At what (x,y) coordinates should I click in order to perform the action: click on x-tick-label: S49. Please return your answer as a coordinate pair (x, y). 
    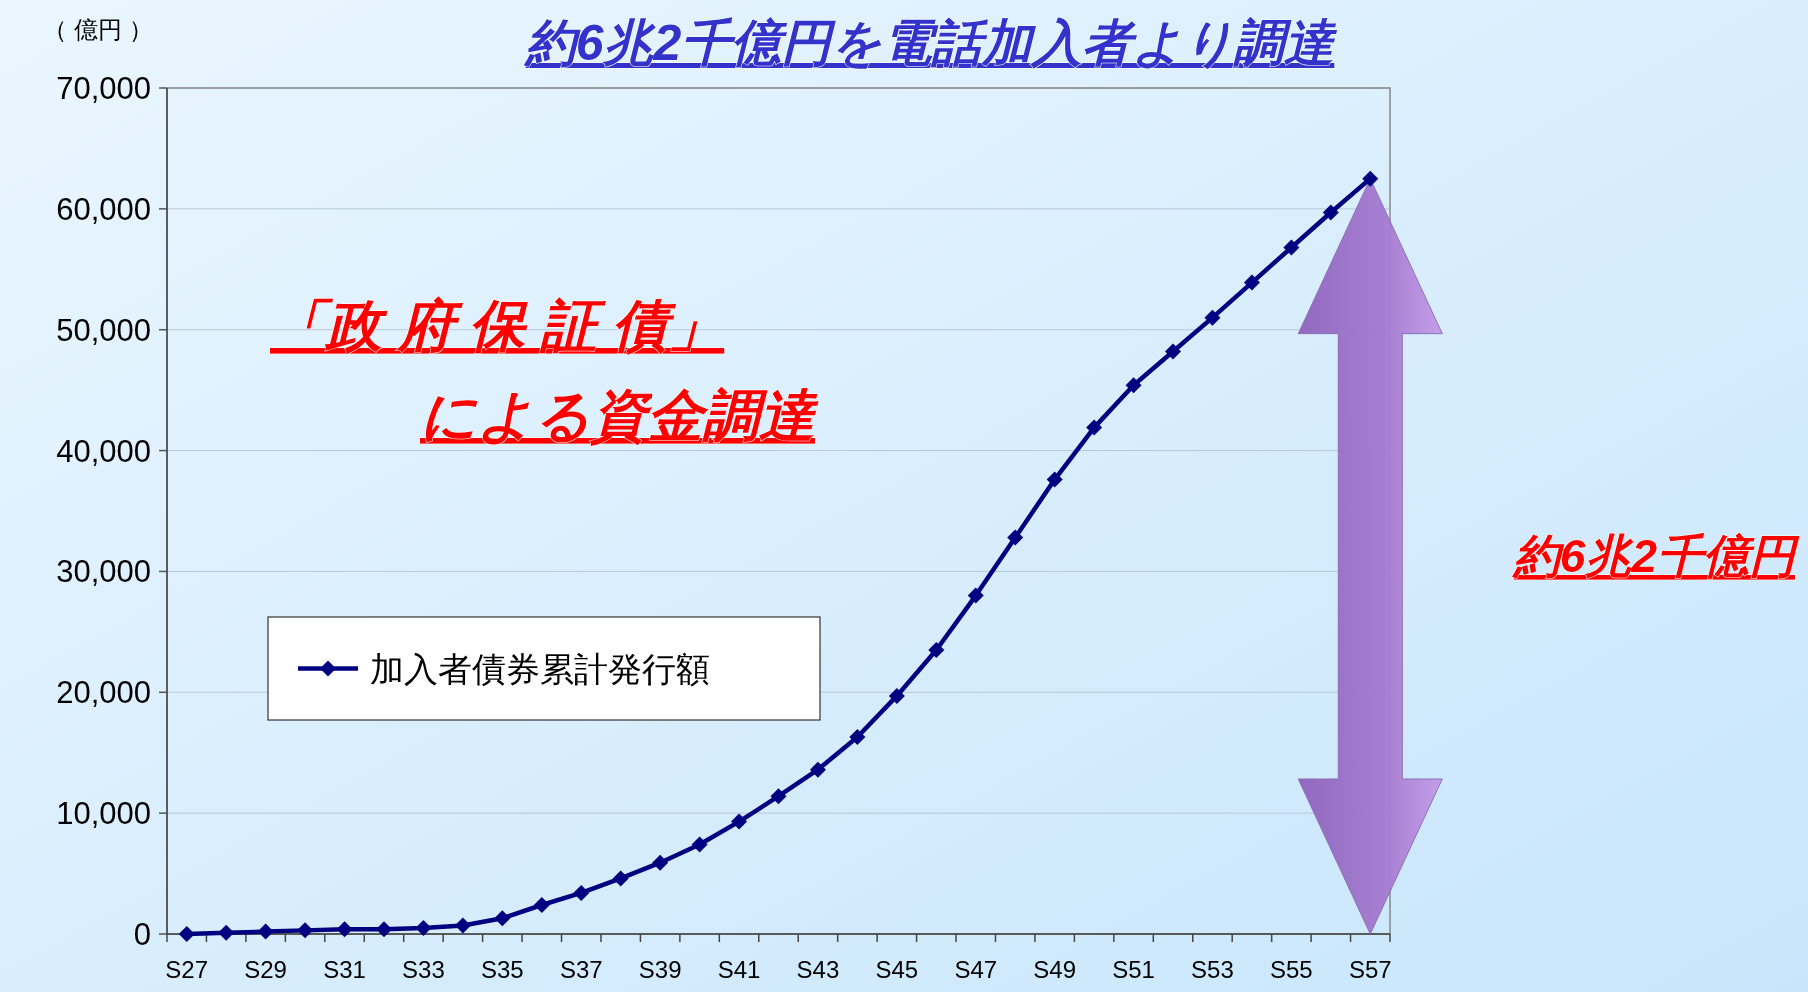
    Looking at the image, I should click on (1055, 969).